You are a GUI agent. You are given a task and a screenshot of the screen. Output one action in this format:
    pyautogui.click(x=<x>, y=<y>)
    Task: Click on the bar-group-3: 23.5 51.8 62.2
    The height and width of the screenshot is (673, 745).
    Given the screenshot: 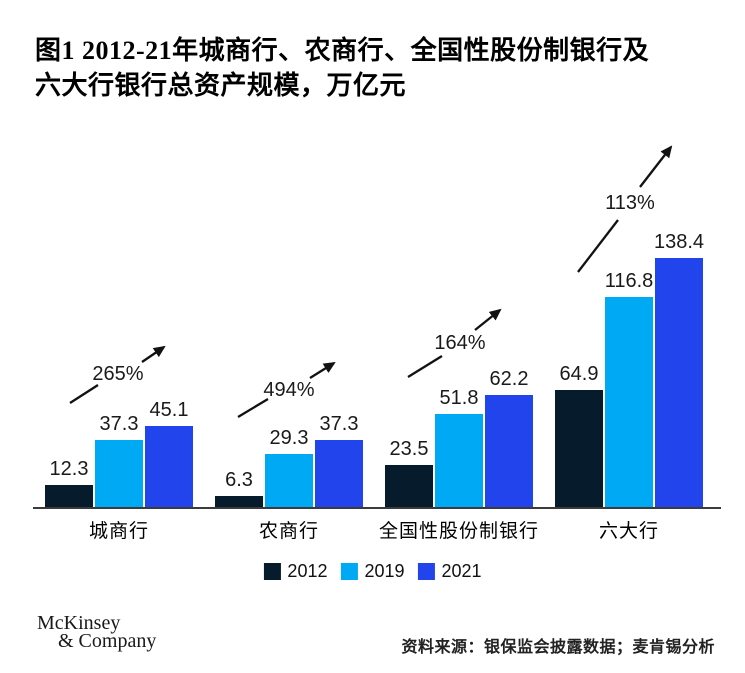 What is the action you would take?
    pyautogui.click(x=459, y=437)
    